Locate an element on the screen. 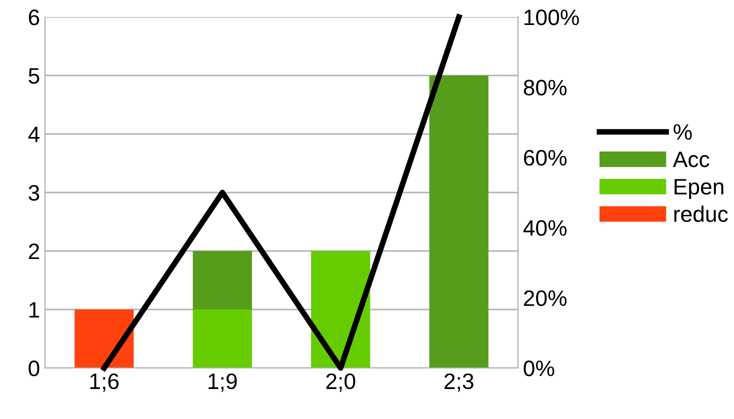 This screenshot has width=734, height=419. x-tick-label: 1;6 is located at coordinates (104, 382).